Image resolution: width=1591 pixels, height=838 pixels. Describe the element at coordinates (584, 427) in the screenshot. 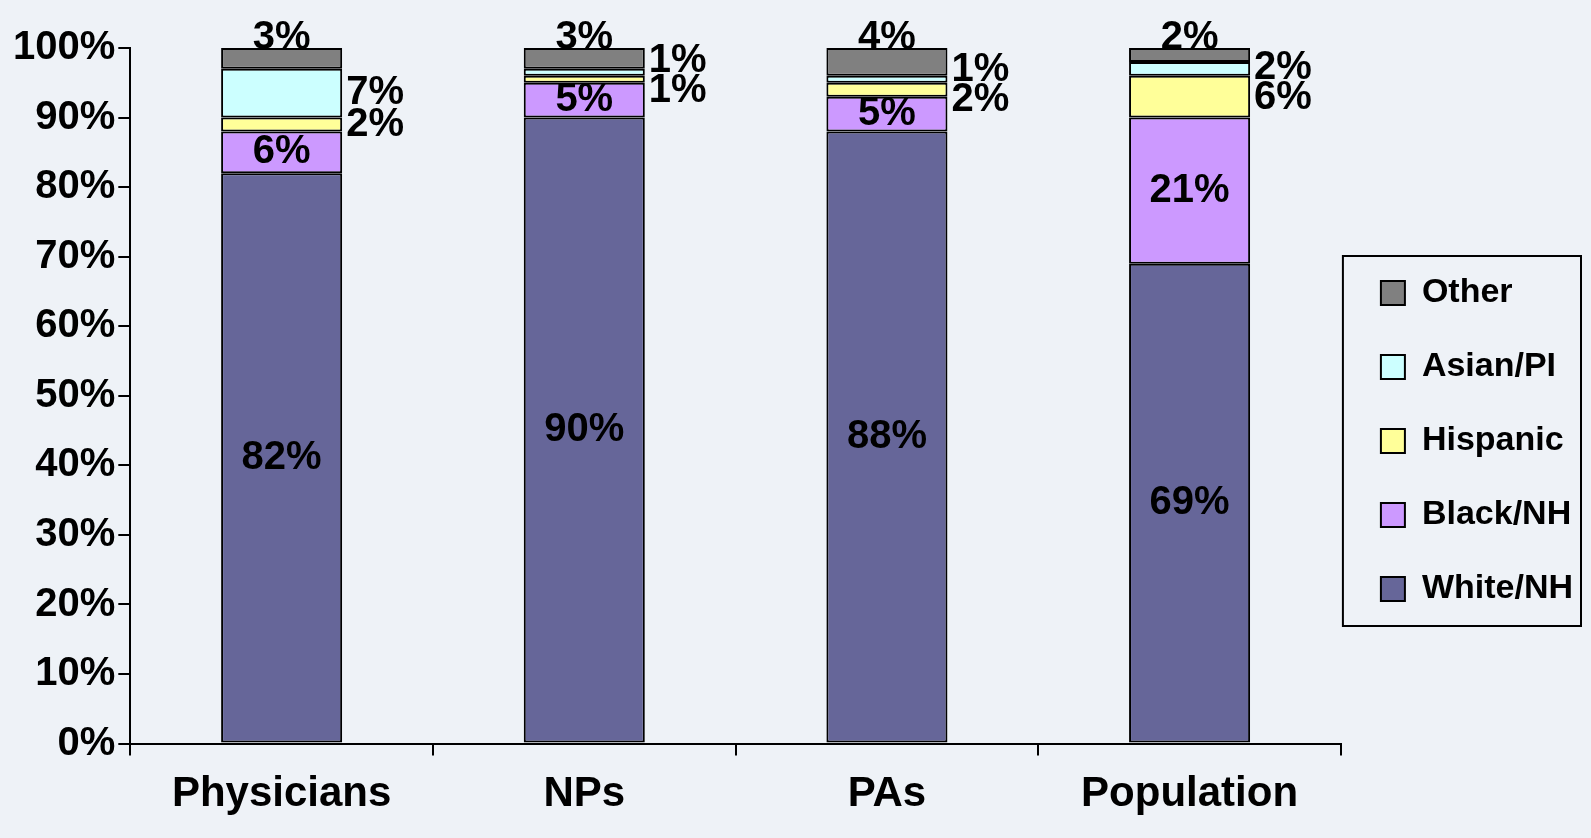

I see `data-label: 90%` at that location.